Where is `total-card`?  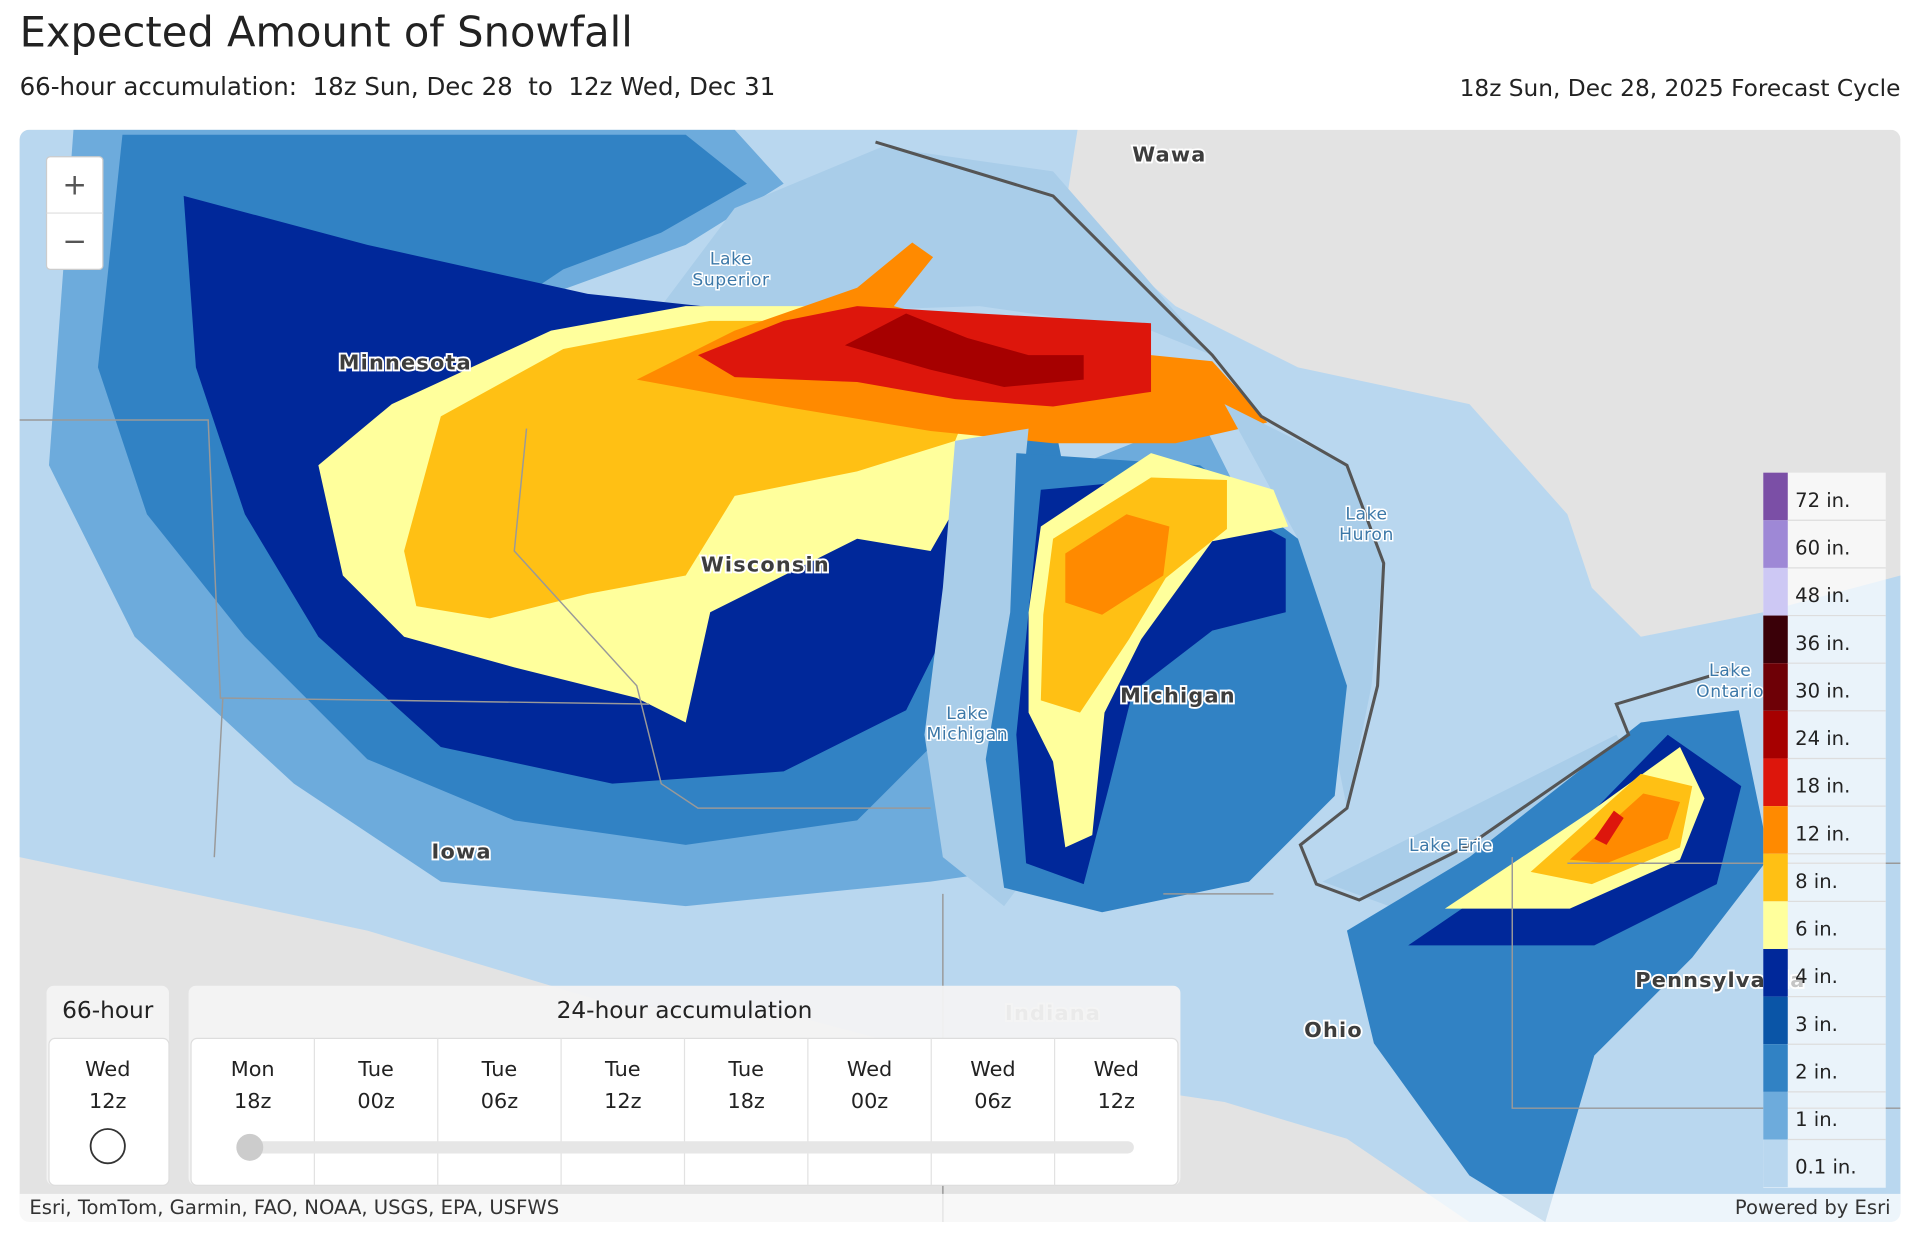 total-card is located at coordinates (109, 1111).